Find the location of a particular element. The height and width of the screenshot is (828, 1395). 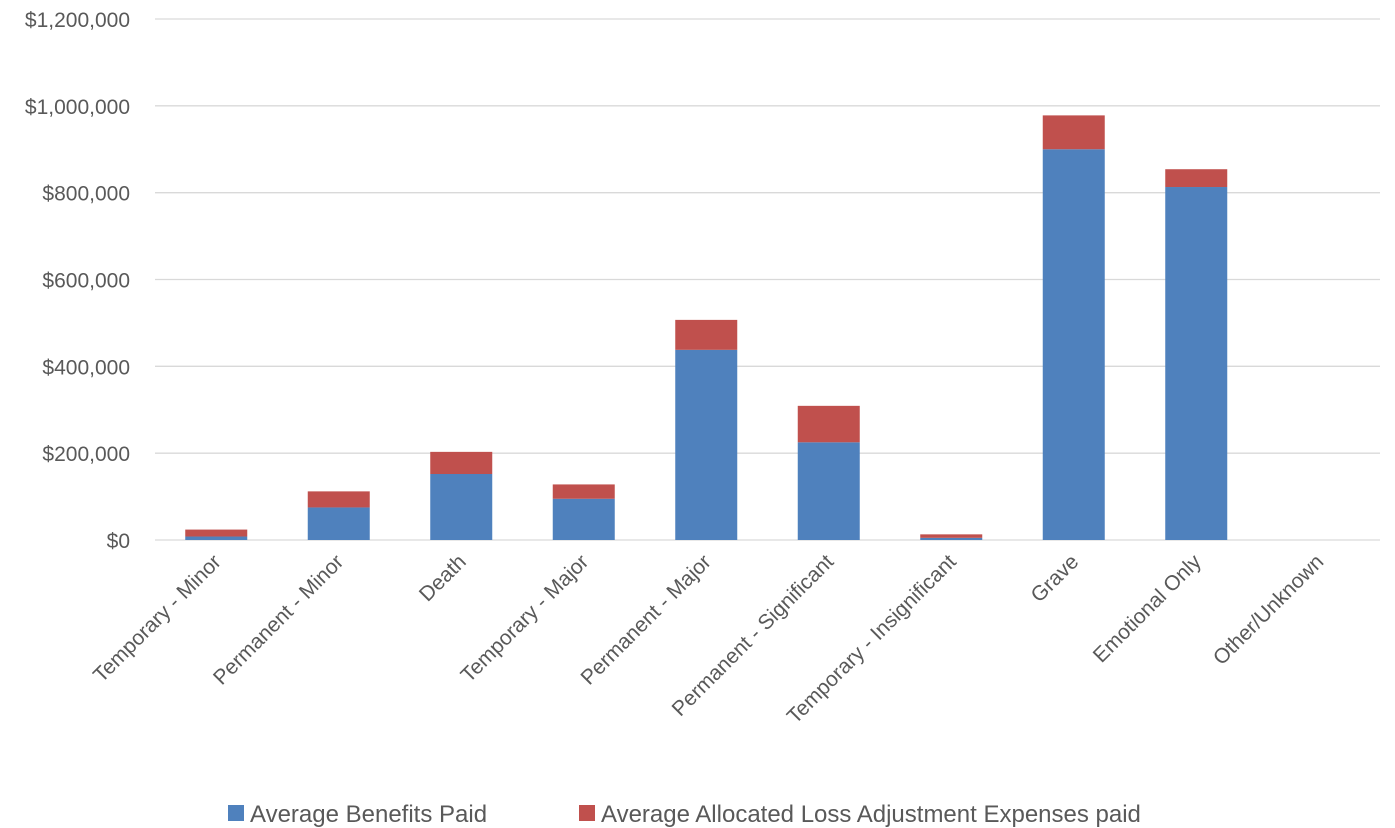

bar-temporary-major-alae is located at coordinates (583, 491).